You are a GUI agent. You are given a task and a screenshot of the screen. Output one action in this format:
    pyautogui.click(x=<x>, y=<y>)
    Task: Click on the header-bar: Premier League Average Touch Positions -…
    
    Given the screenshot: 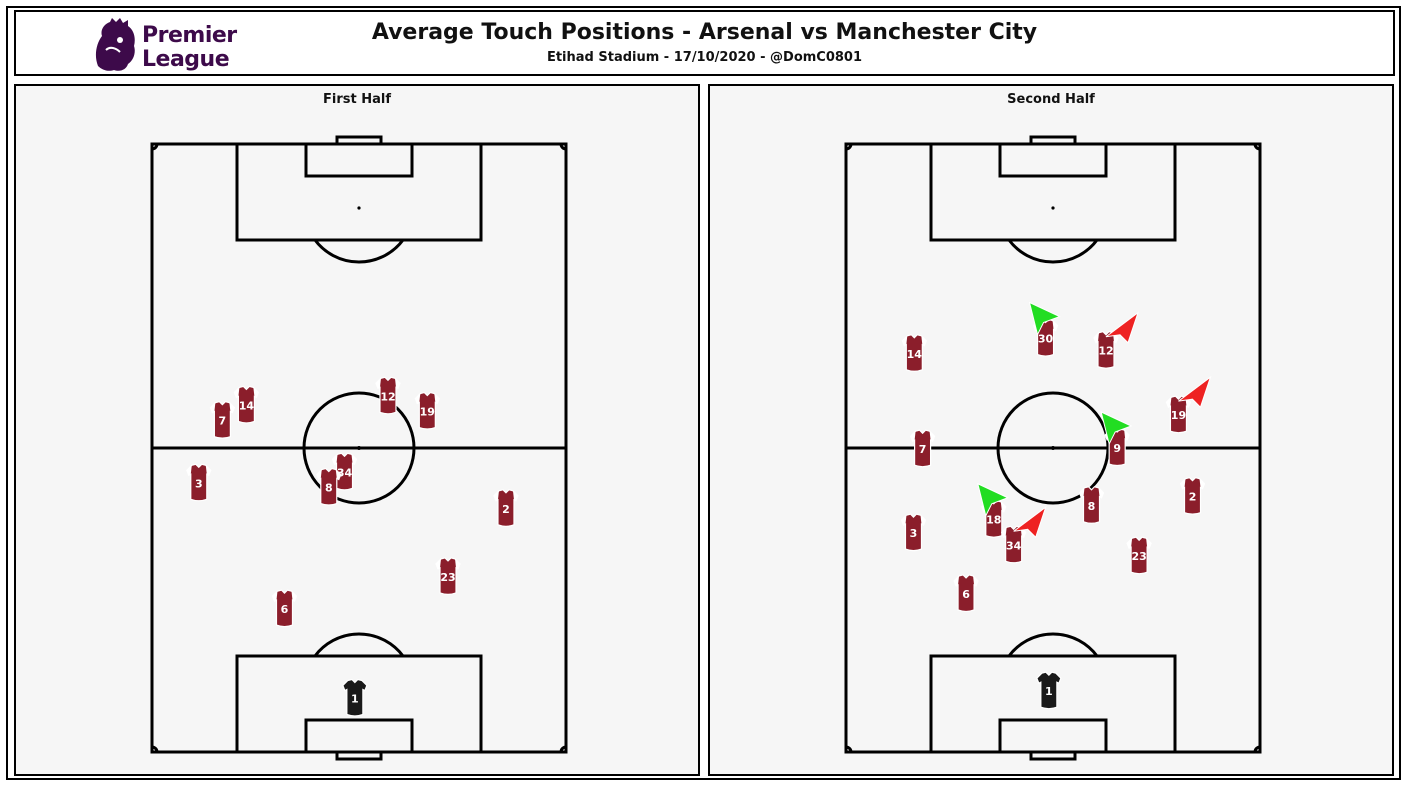 What is the action you would take?
    pyautogui.click(x=704, y=43)
    